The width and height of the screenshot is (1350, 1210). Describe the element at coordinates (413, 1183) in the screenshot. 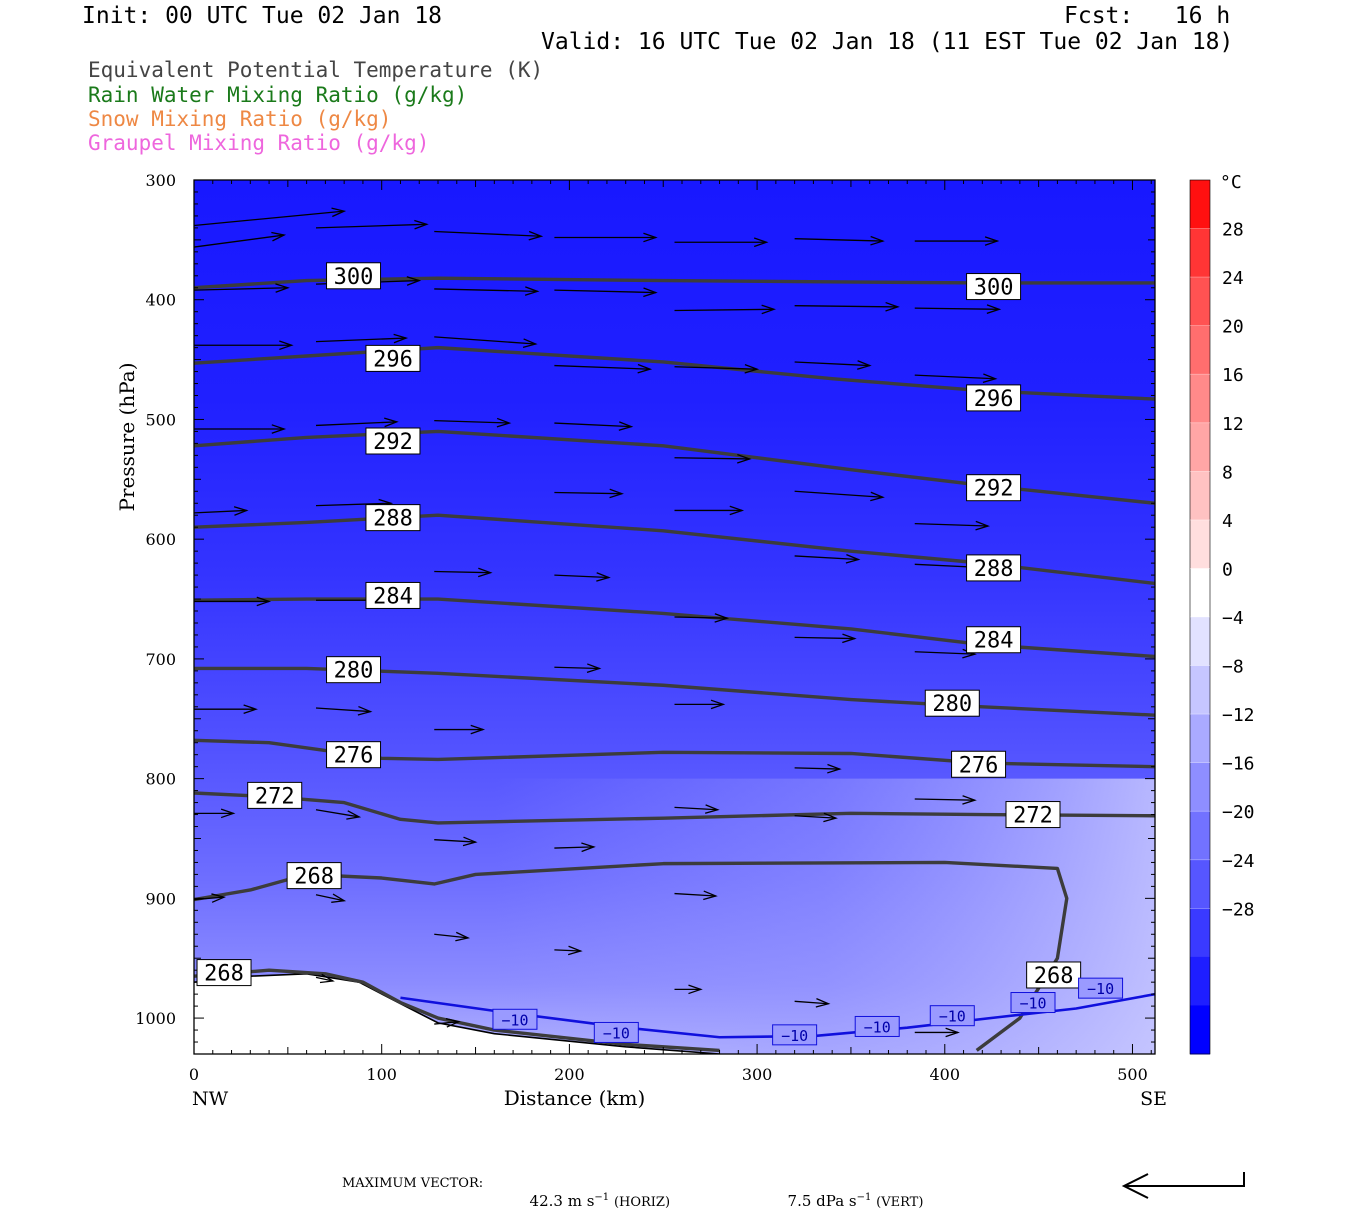

I see `max-vector-label: MAXIMUM VECTOR:` at that location.